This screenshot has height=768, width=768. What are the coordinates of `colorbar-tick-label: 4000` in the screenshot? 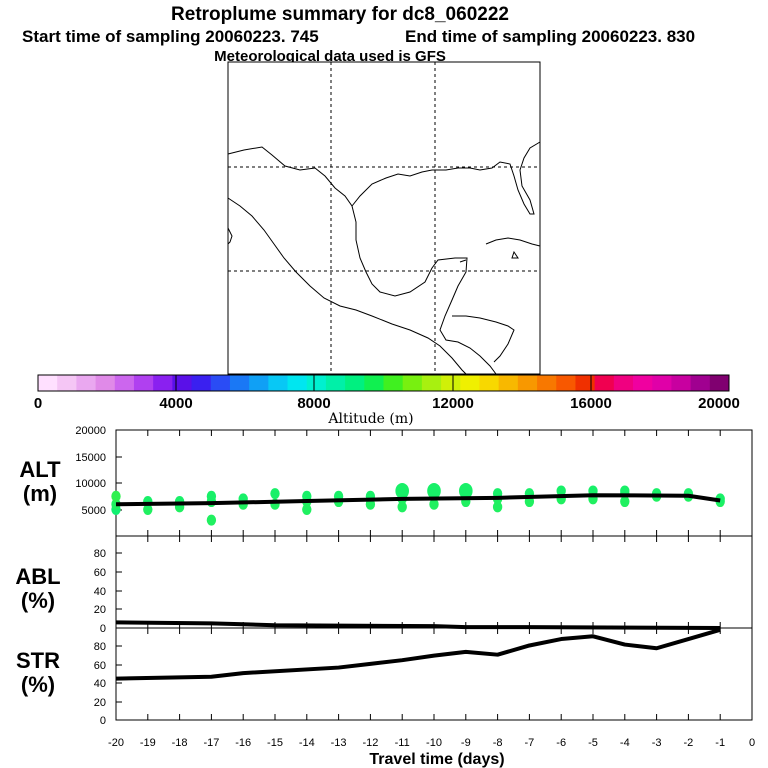 It's located at (175, 403).